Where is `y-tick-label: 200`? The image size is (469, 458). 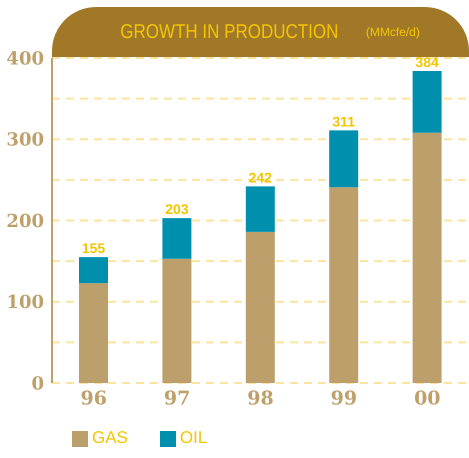
y-tick-label: 200 is located at coordinates (25, 221).